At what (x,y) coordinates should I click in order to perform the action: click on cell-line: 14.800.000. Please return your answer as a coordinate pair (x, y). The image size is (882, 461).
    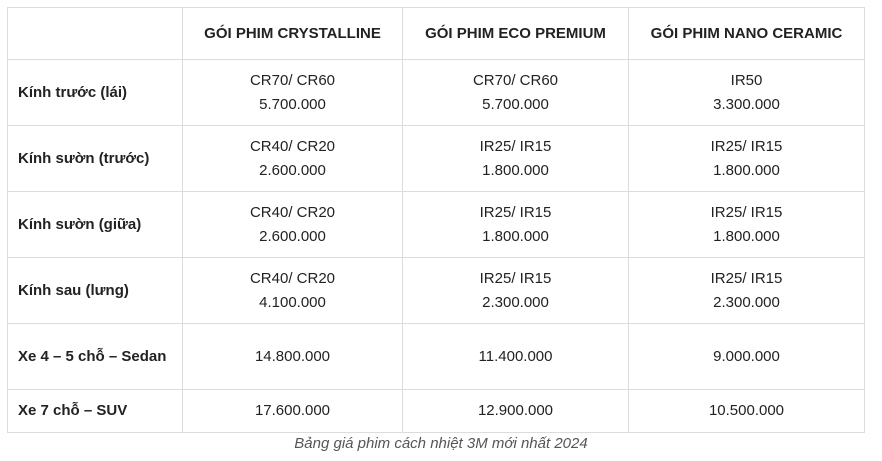
    Looking at the image, I should click on (292, 356).